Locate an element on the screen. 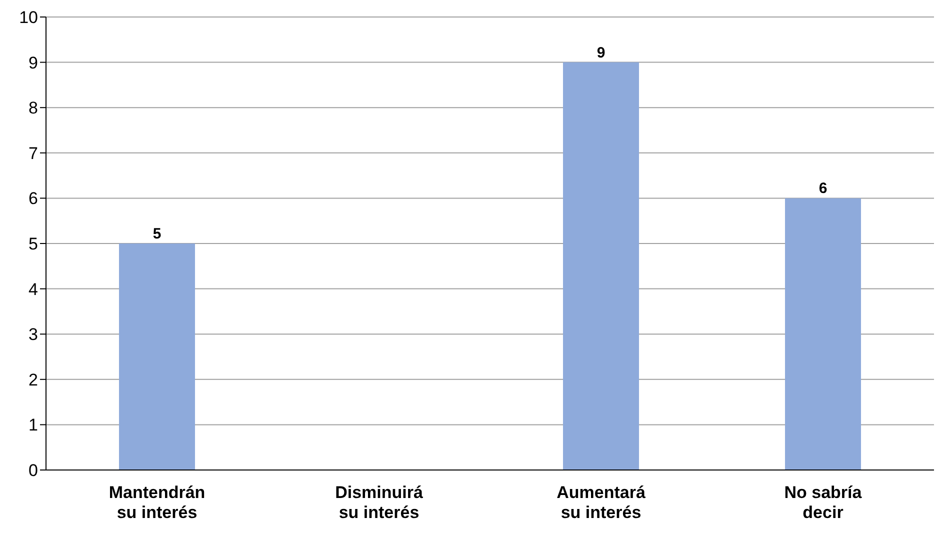  y-tick-label: 8 is located at coordinates (33, 108).